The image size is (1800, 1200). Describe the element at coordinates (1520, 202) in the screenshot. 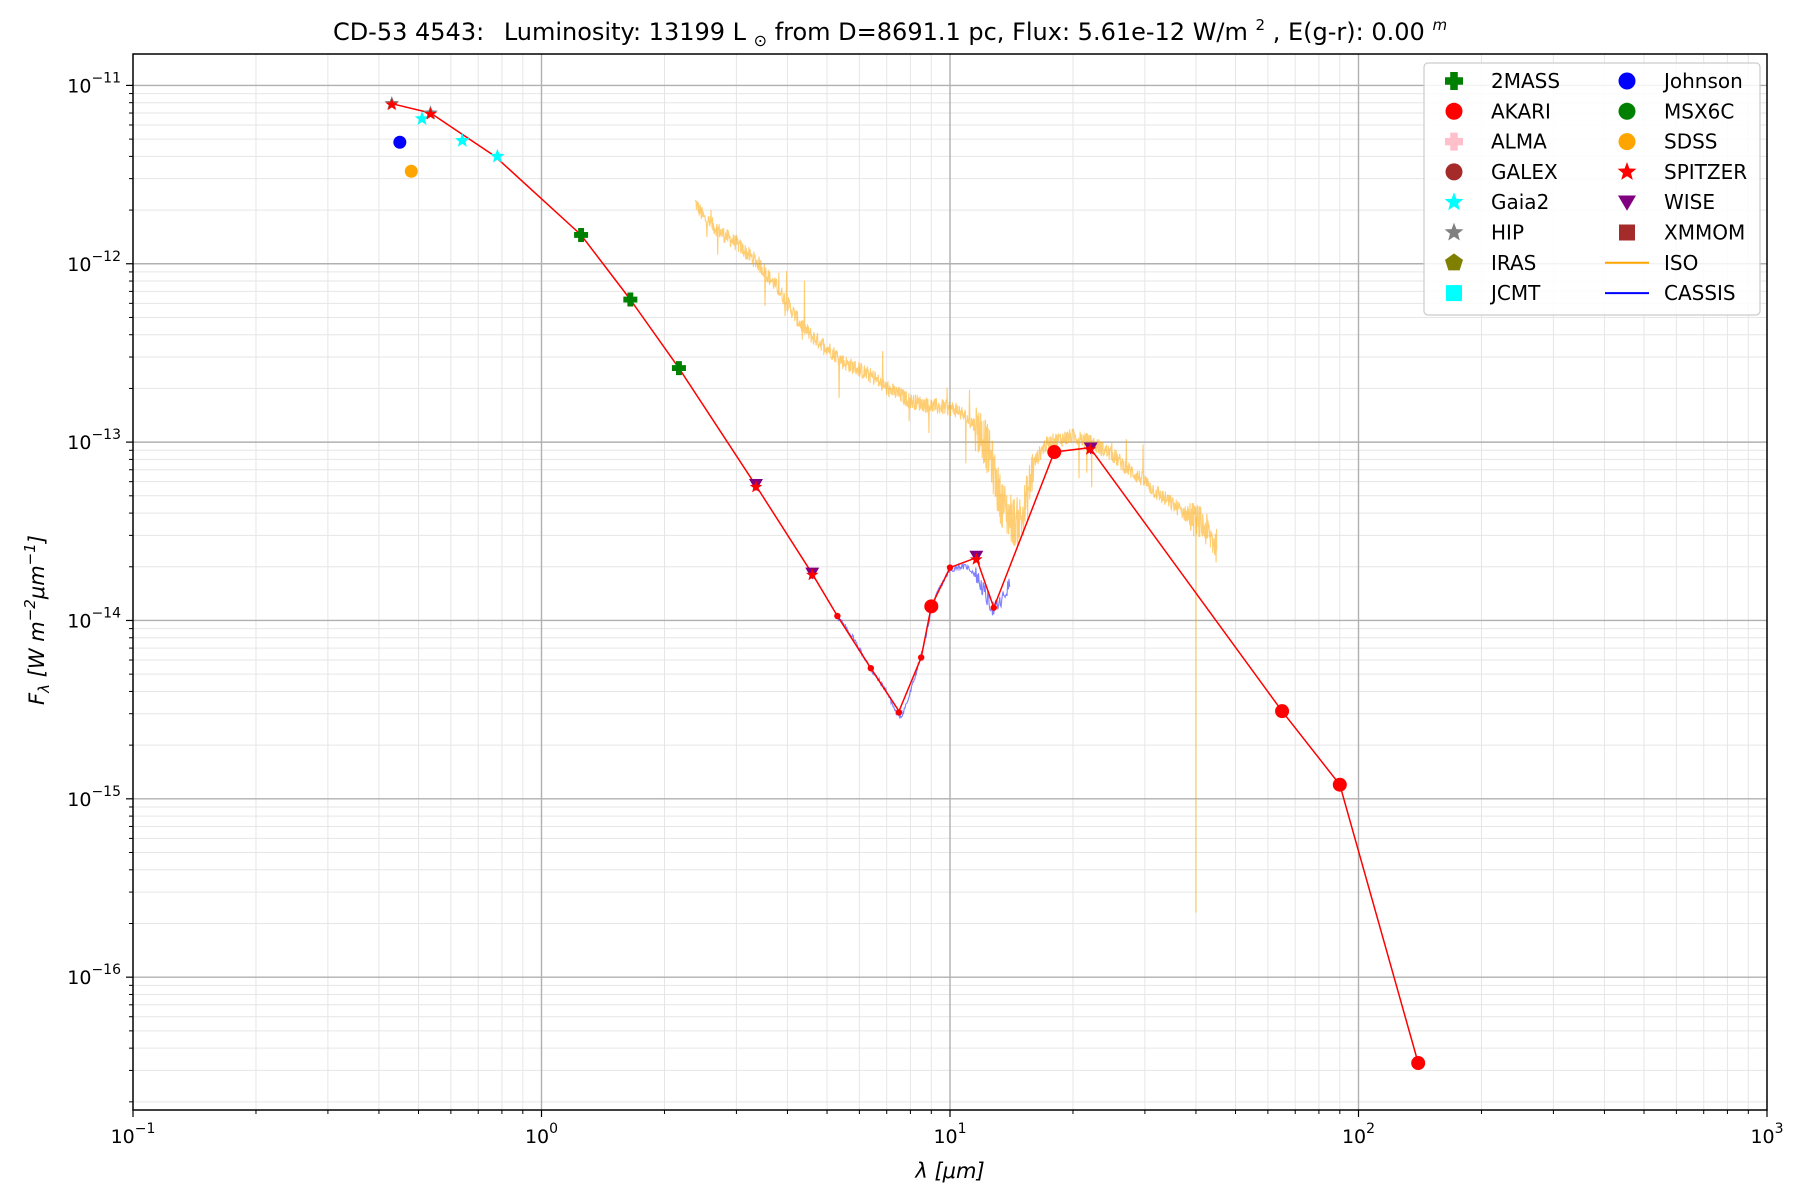

I see `legend-label: Gaia2` at that location.